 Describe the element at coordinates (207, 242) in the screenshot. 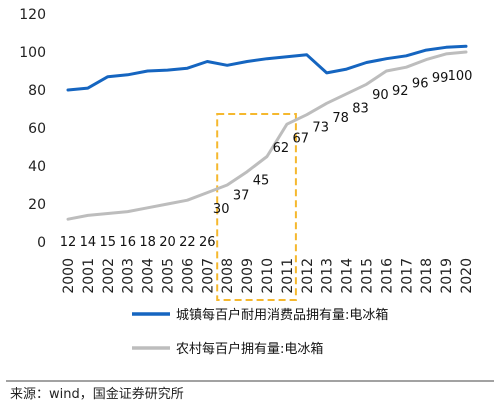

I see `data-label: 26` at that location.